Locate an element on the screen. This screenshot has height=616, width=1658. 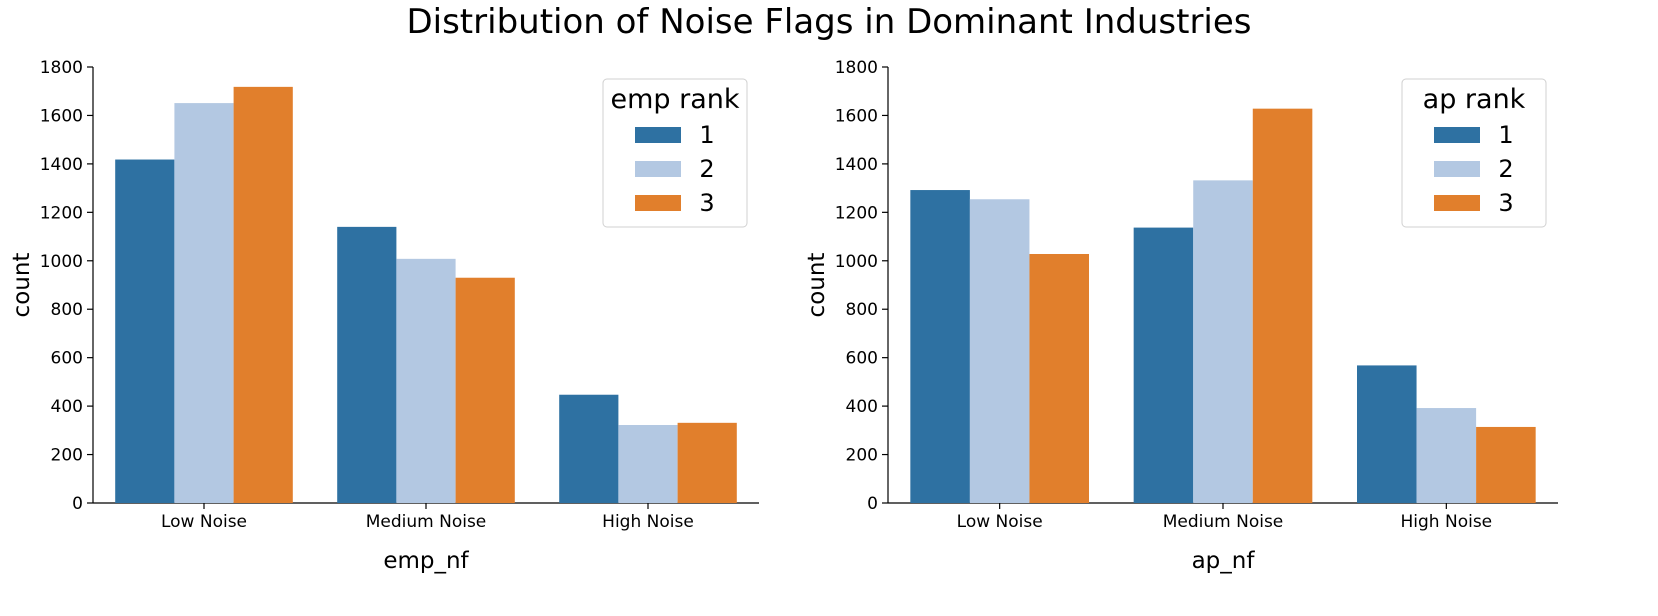
panel2-legend-label-3: 3 is located at coordinates (1505, 203).